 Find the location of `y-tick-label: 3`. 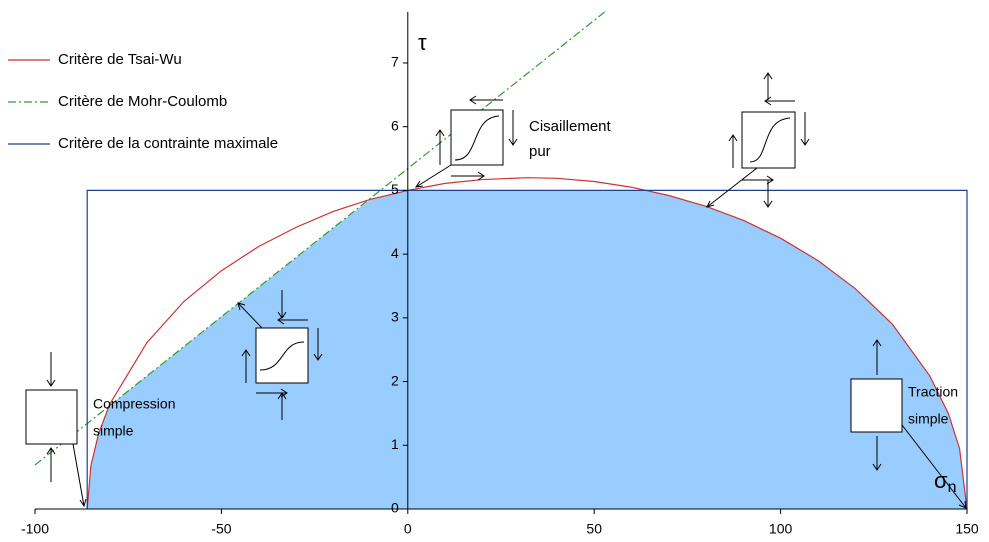

y-tick-label: 3 is located at coordinates (395, 317).